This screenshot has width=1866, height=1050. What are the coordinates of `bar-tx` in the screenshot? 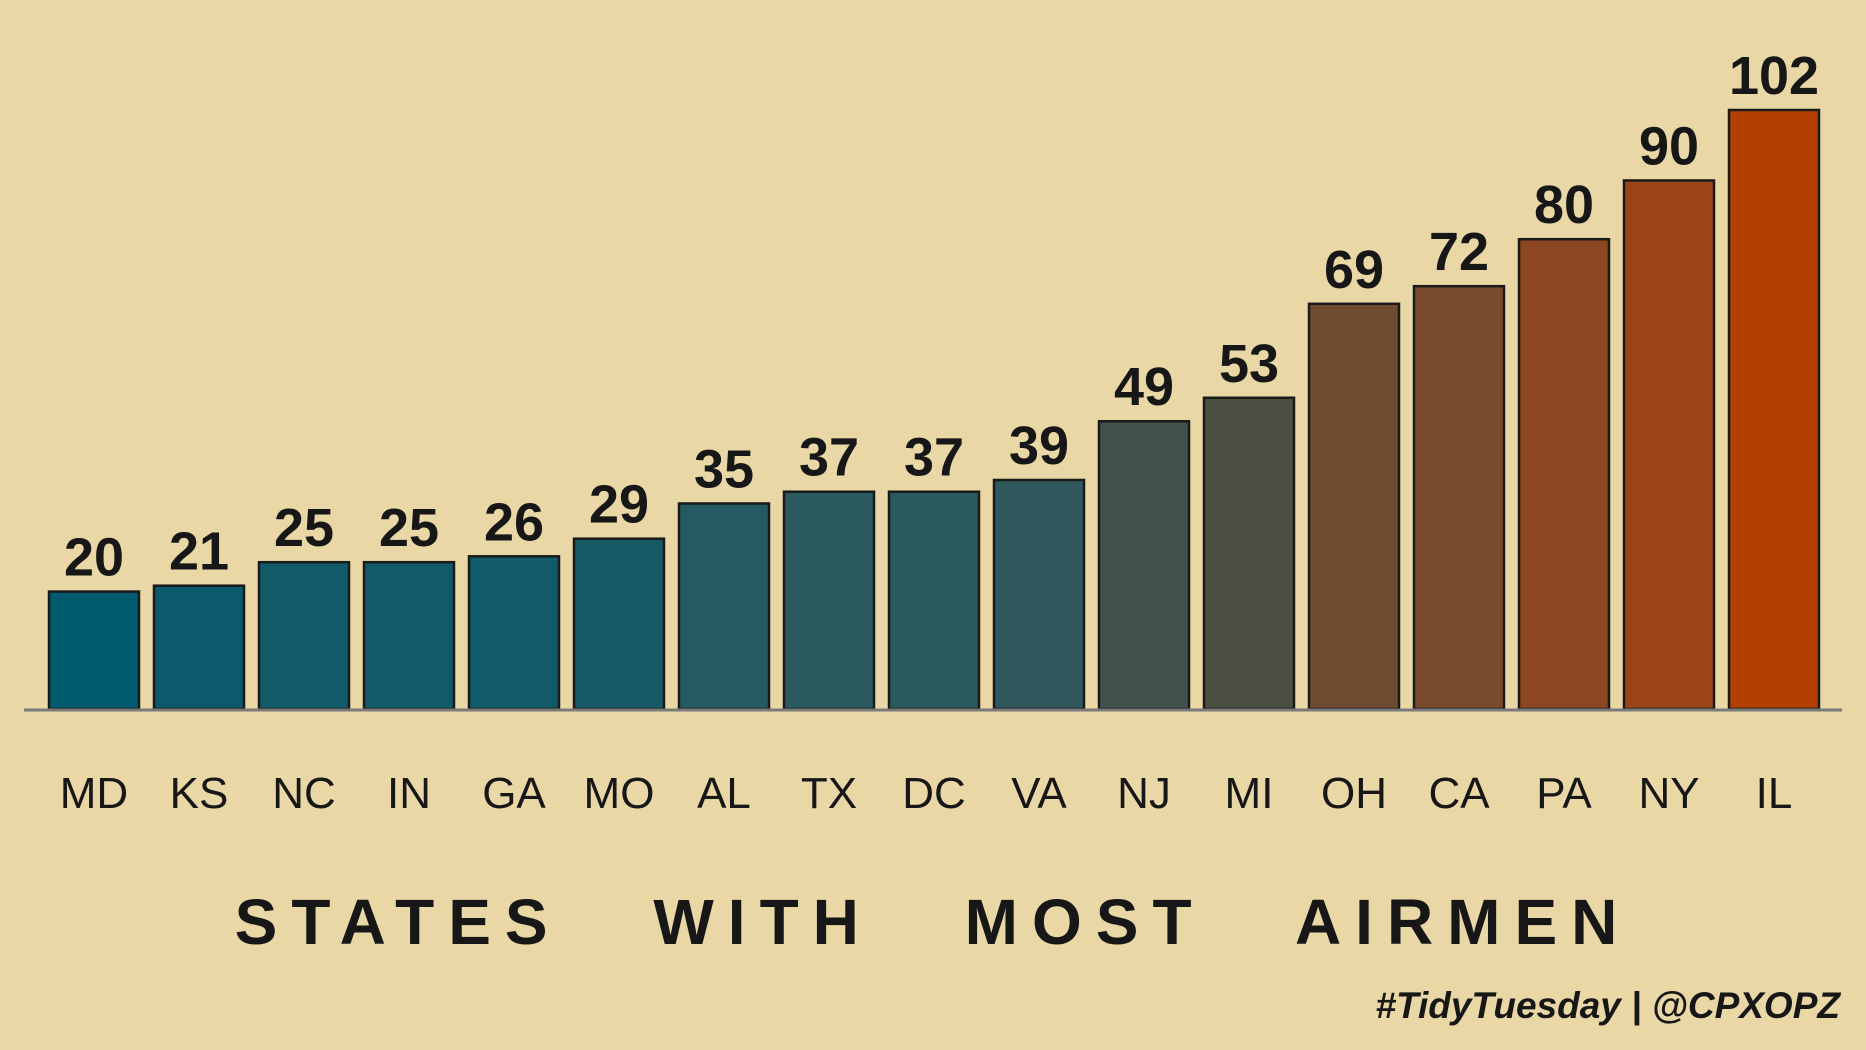 It's located at (829, 600).